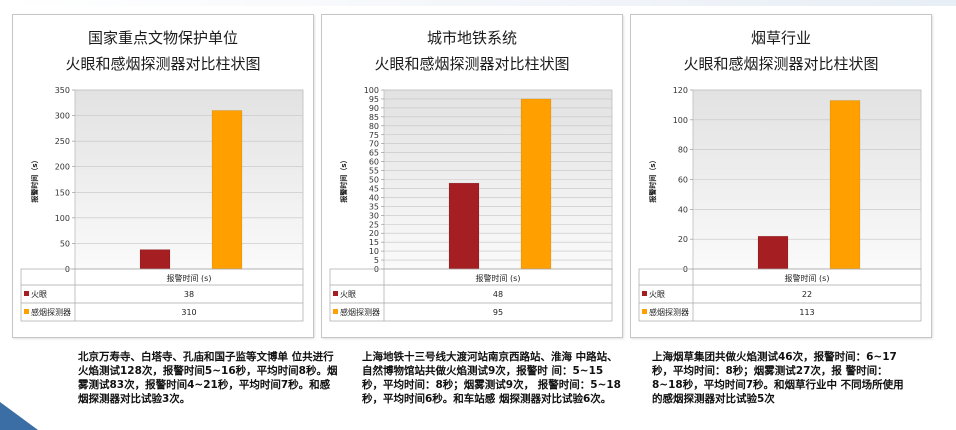 The height and width of the screenshot is (430, 956). Describe the element at coordinates (374, 224) in the screenshot. I see `y-tick-label: 25` at that location.